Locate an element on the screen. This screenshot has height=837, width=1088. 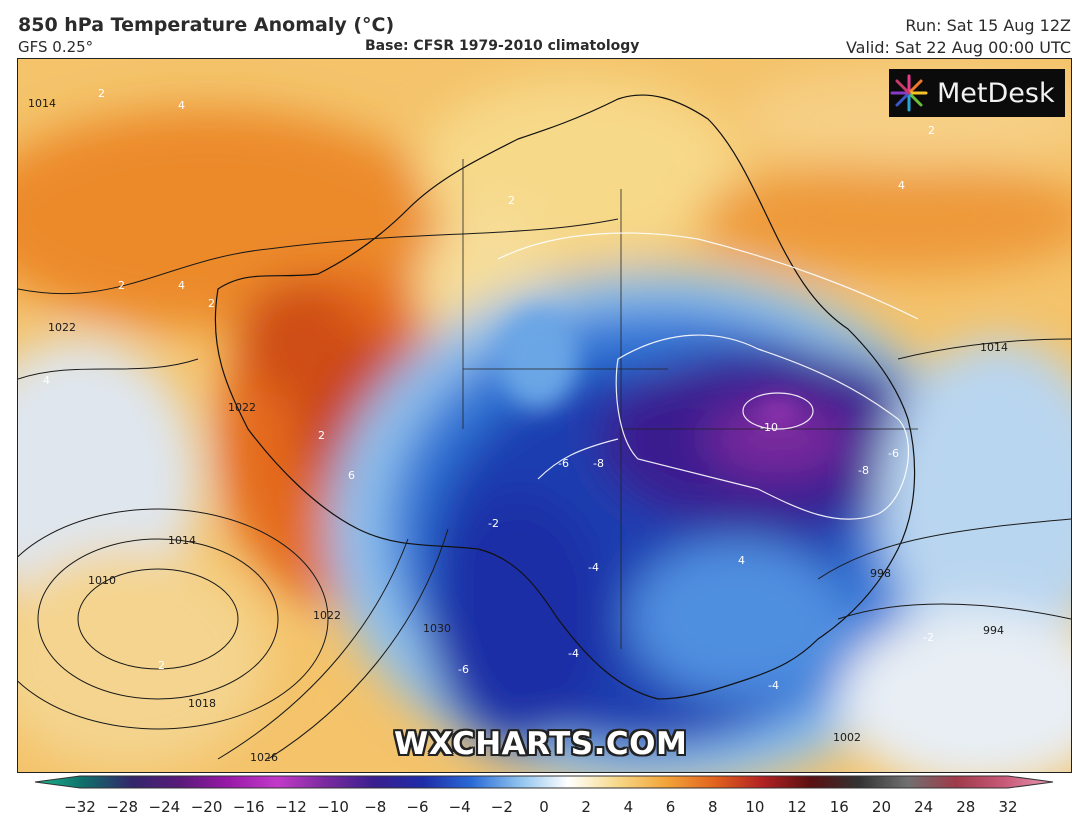
colorbar-tick-label: 0 is located at coordinates (544, 807).